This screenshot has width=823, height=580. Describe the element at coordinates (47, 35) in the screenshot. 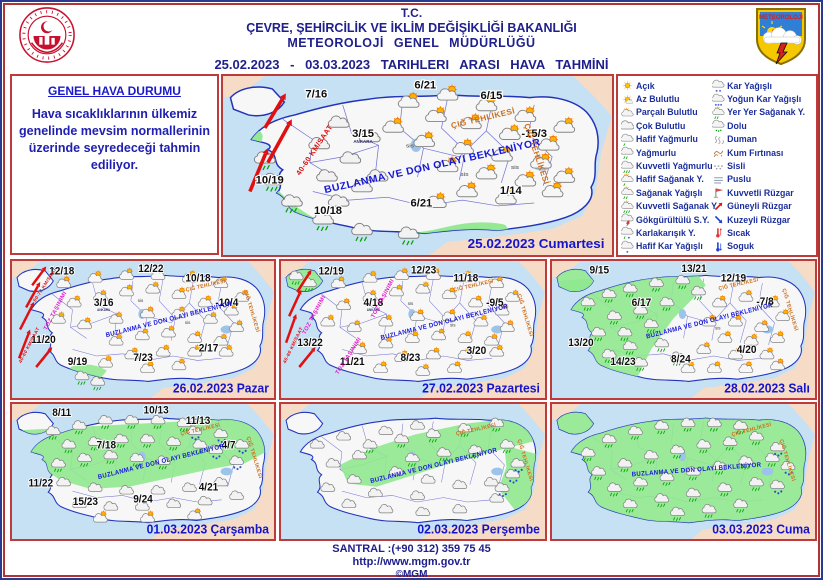

I see `ministry-logo` at that location.